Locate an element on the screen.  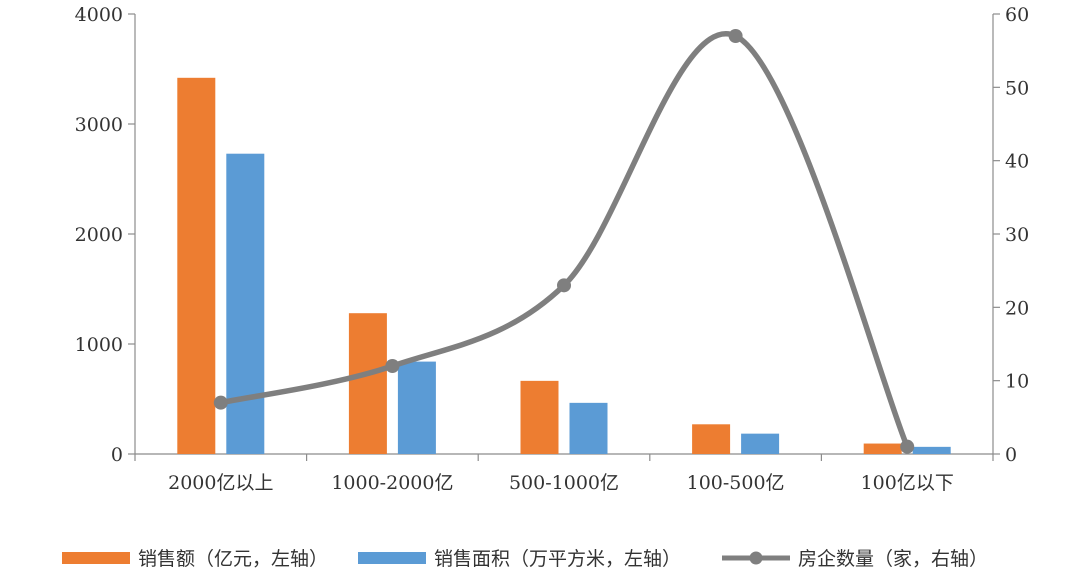
y-right-tick-label: 50 is located at coordinates (1017, 88).